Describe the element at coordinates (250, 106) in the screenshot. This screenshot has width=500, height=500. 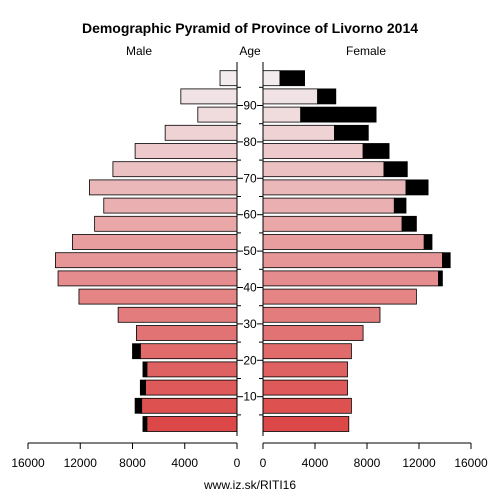
I see `age-tick-label: 90` at that location.